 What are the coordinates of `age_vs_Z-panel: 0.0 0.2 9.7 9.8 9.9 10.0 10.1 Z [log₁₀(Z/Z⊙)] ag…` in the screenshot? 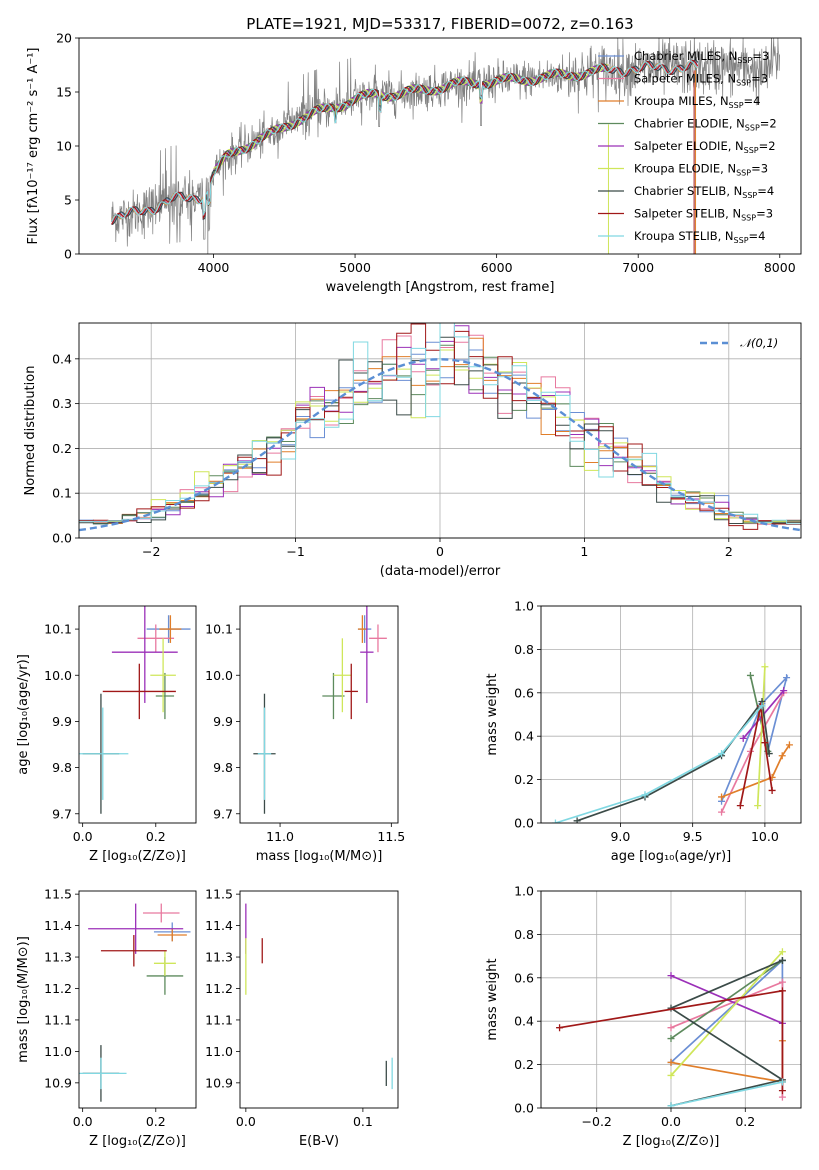 It's located at (106, 734).